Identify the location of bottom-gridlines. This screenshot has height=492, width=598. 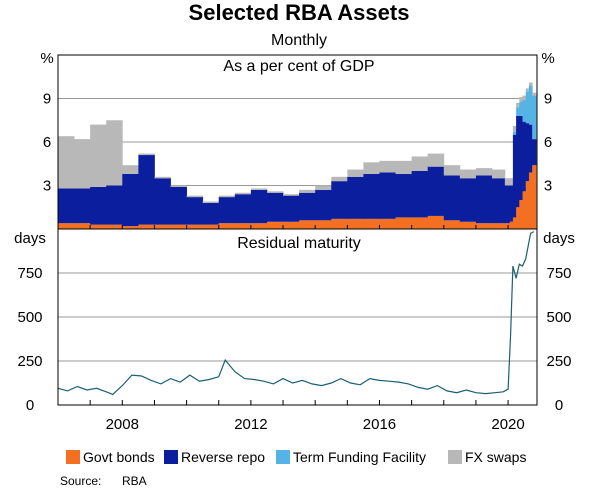
(297, 317).